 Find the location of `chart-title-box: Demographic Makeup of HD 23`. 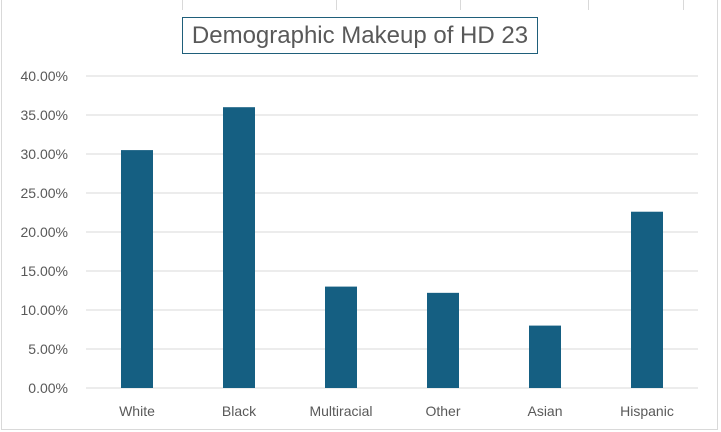

chart-title-box: Demographic Makeup of HD 23 is located at coordinates (360, 35).